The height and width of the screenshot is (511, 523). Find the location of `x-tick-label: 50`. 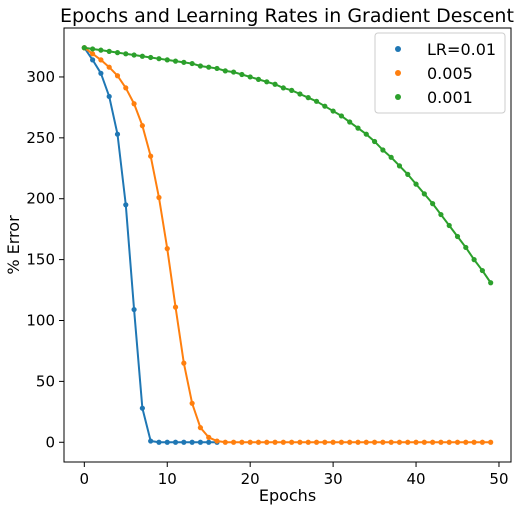

x-tick-label: 50 is located at coordinates (498, 479).